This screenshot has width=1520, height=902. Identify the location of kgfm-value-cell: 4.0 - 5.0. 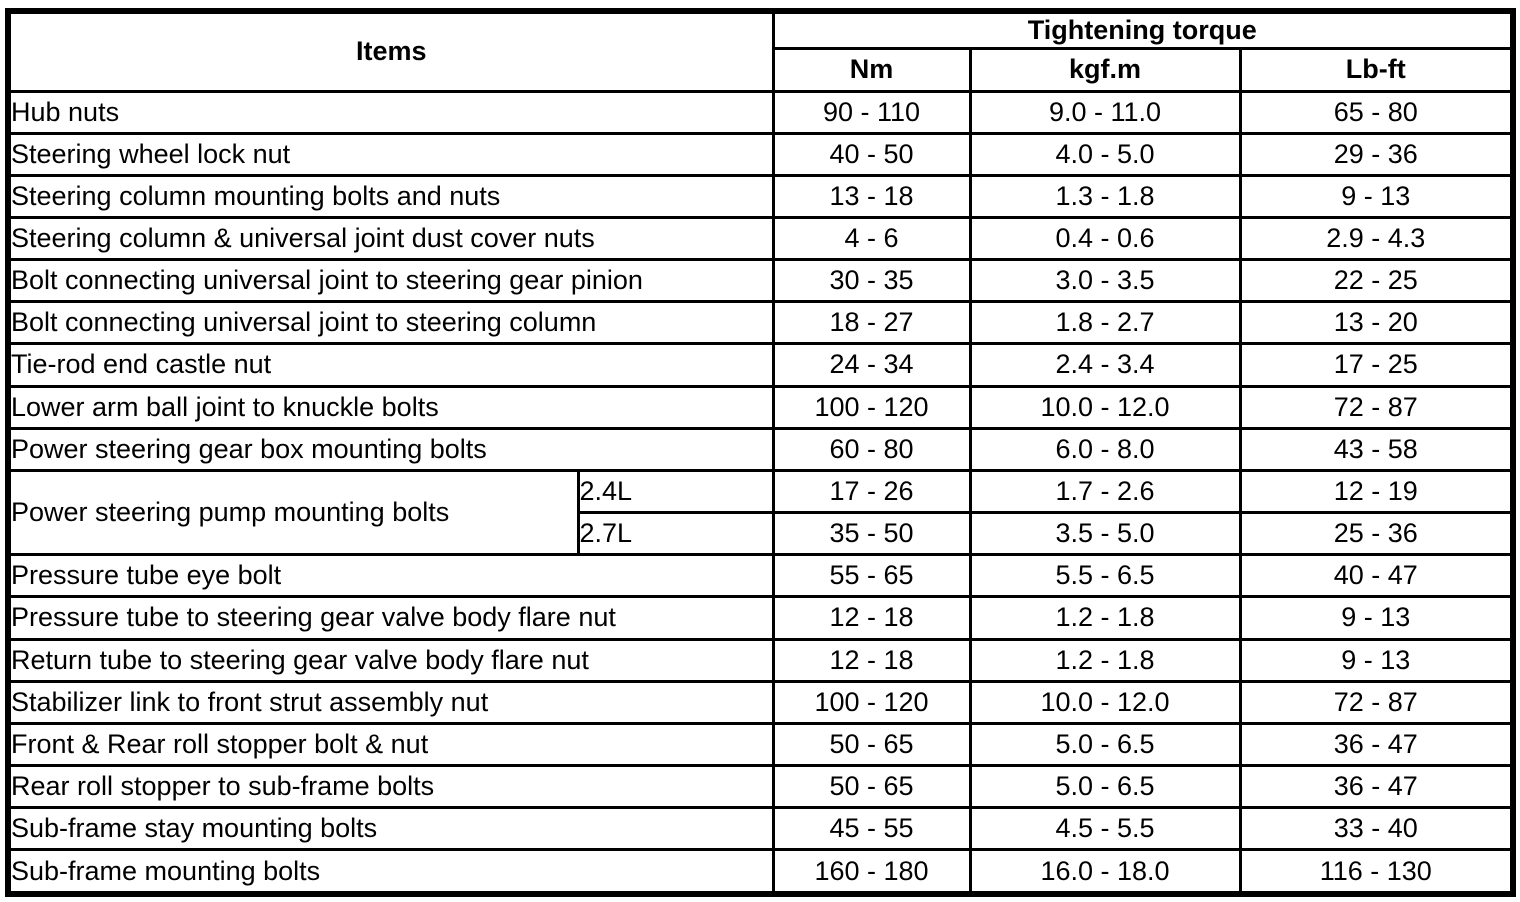
(1105, 154).